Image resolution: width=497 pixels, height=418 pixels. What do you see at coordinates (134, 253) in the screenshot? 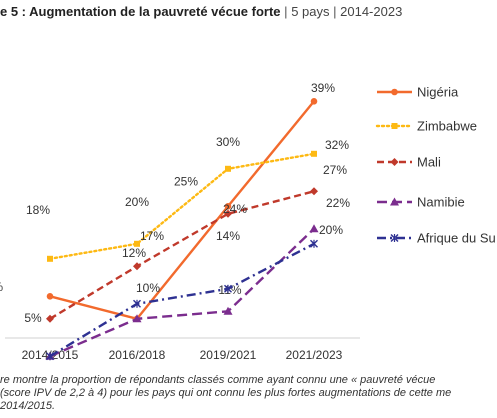
I see `data-label: 12%` at bounding box center [134, 253].